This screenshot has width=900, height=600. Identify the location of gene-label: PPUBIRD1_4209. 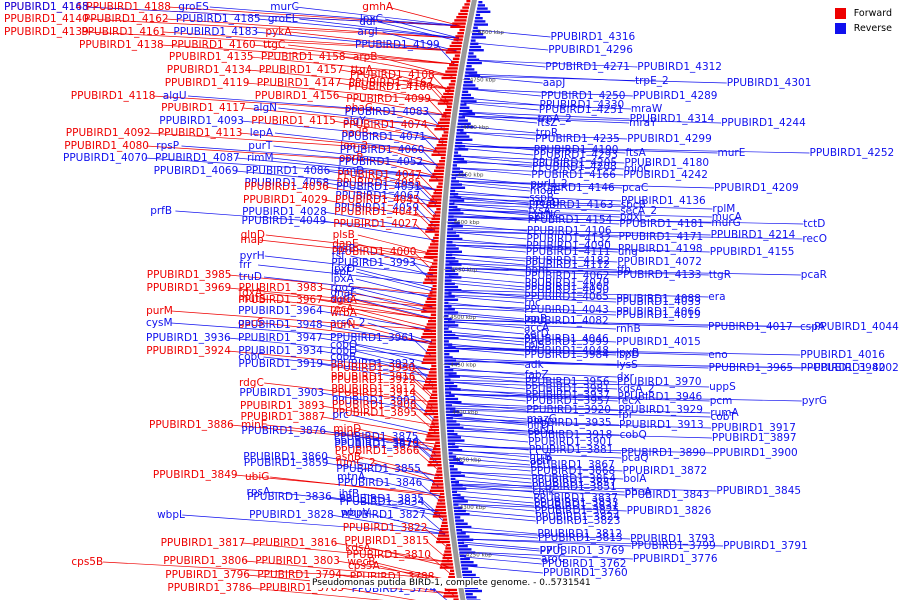
(756, 188).